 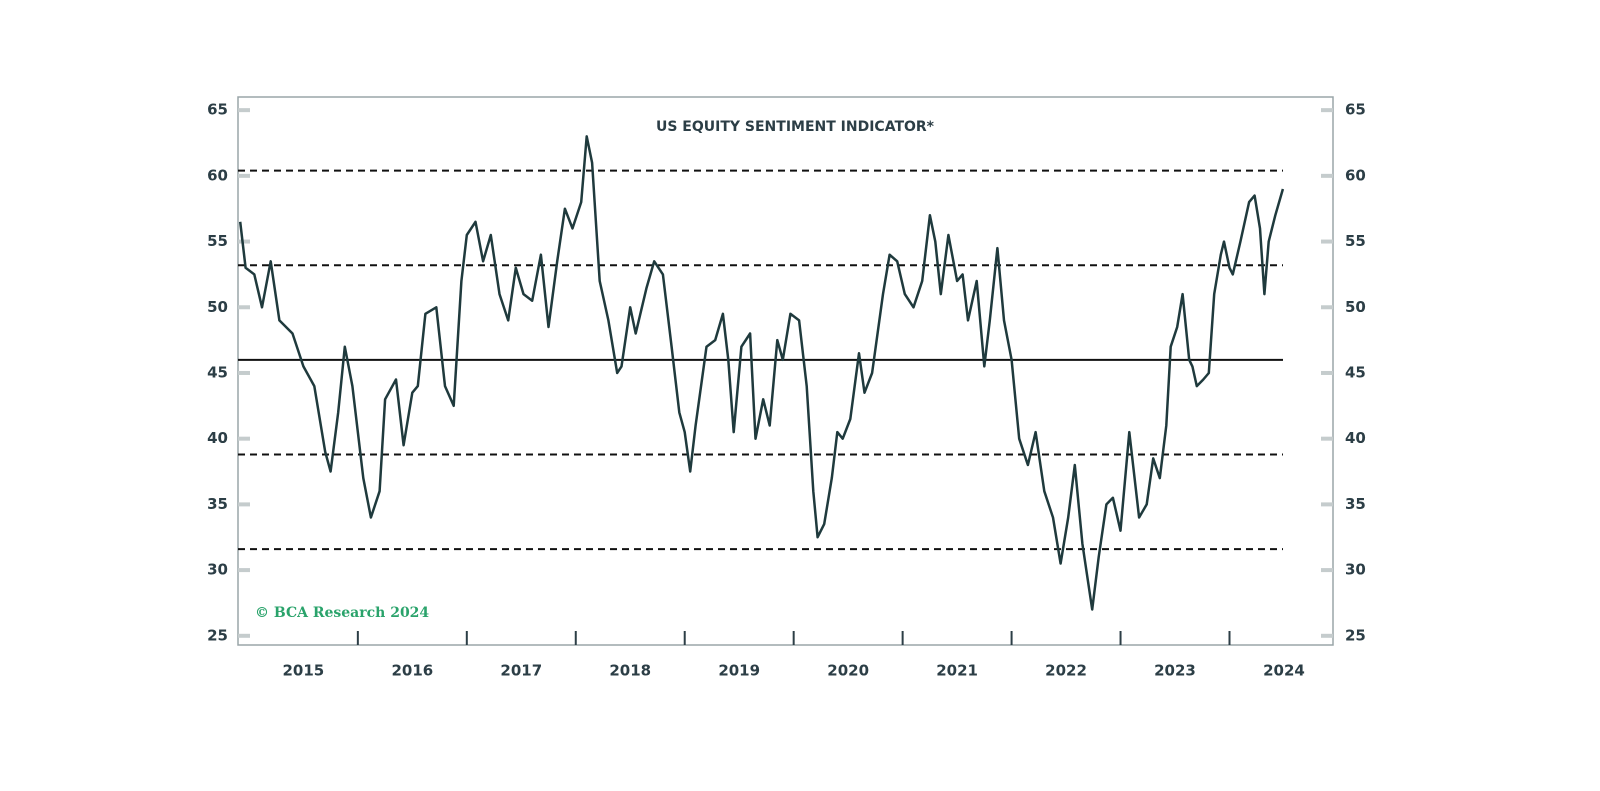 I want to click on y-tick-label: 25, so click(x=217, y=635).